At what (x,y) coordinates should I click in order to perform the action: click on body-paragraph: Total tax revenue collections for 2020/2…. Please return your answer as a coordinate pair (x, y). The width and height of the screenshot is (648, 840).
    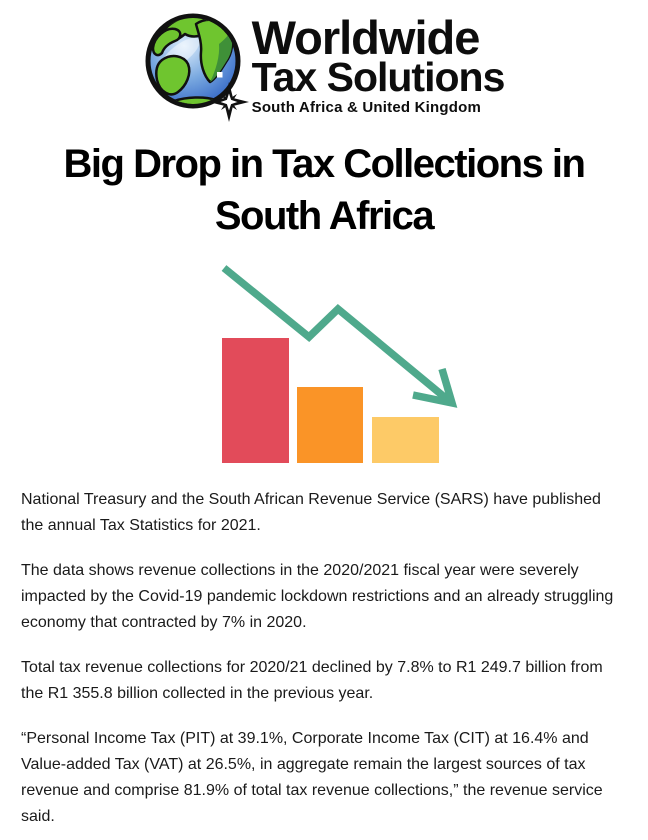
    Looking at the image, I should click on (312, 680).